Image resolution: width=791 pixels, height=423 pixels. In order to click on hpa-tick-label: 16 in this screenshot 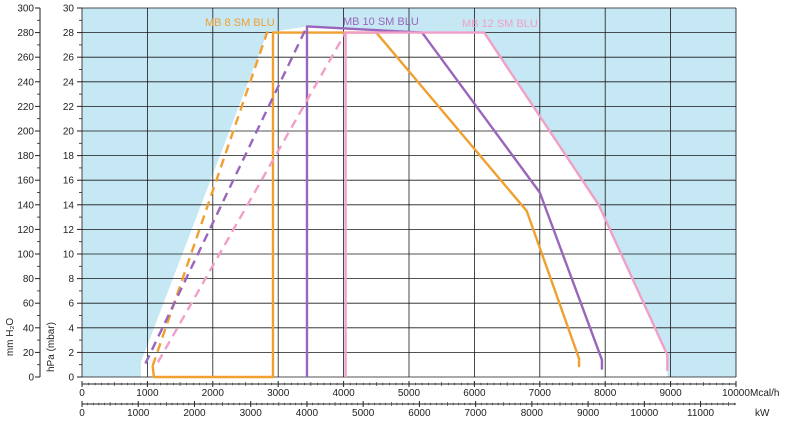, I will do `click(69, 181)`.